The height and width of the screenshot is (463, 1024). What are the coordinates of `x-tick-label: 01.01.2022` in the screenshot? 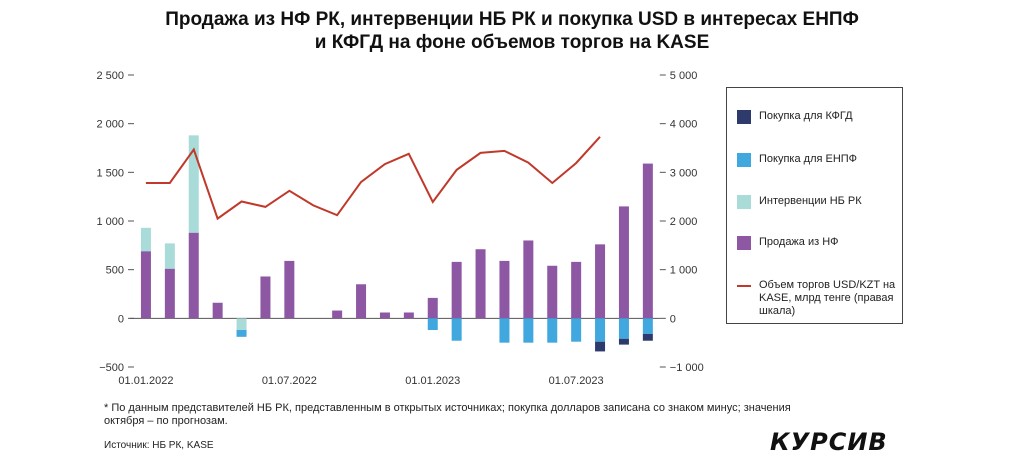 It's located at (145, 381).